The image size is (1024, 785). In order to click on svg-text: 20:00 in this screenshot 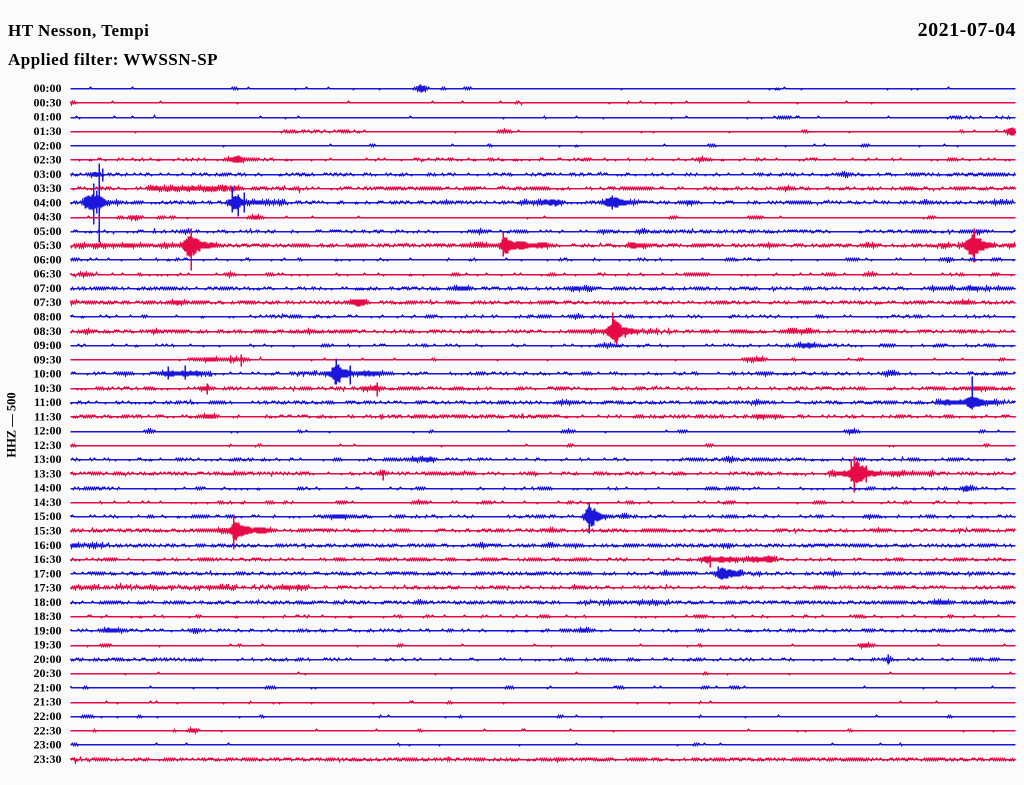, I will do `click(48, 659)`.